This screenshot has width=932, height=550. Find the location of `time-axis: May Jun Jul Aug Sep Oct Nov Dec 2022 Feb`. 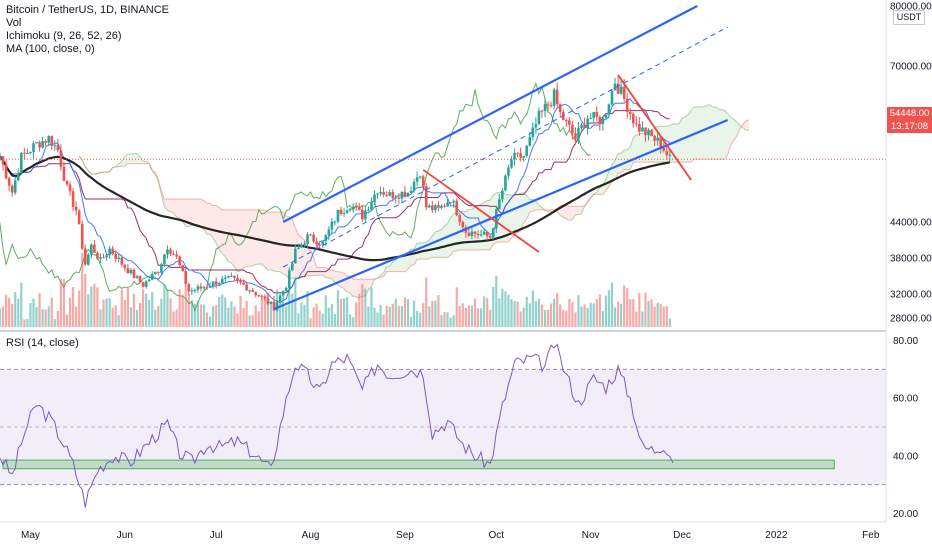

time-axis: May Jun Jul Aug Sep Oct Nov Dec 2022 Feb is located at coordinates (466, 531).